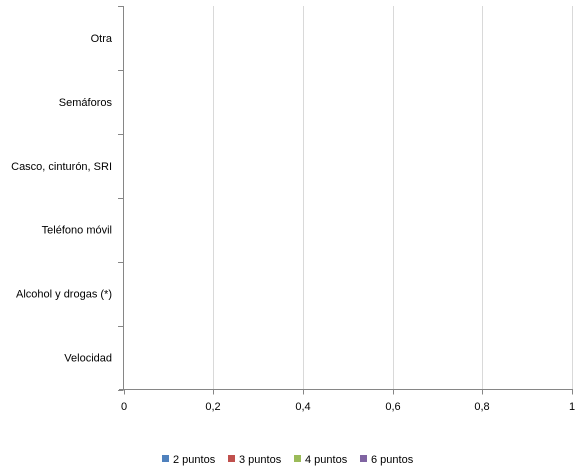 This screenshot has height=474, width=577. What do you see at coordinates (61, 167) in the screenshot?
I see `y-category-label: Casco, cinturón, SRI` at bounding box center [61, 167].